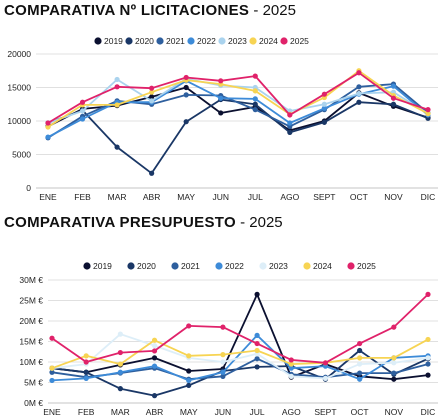 Image resolution: width=446 pixels, height=417 pixels. What do you see at coordinates (127, 10) in the screenshot?
I see `chart-title-main: COMPARATIVA Nº LICITACIONES` at bounding box center [127, 10].